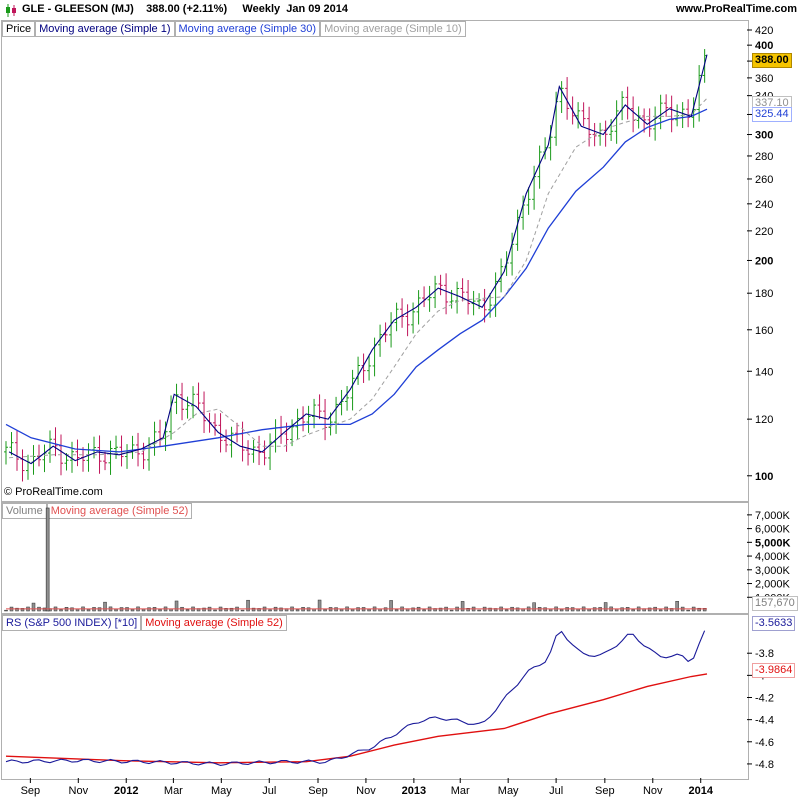 Image resolution: width=800 pixels, height=800 pixels. I want to click on legend-volume-ma: Moving average (Simple 52), so click(119, 511).